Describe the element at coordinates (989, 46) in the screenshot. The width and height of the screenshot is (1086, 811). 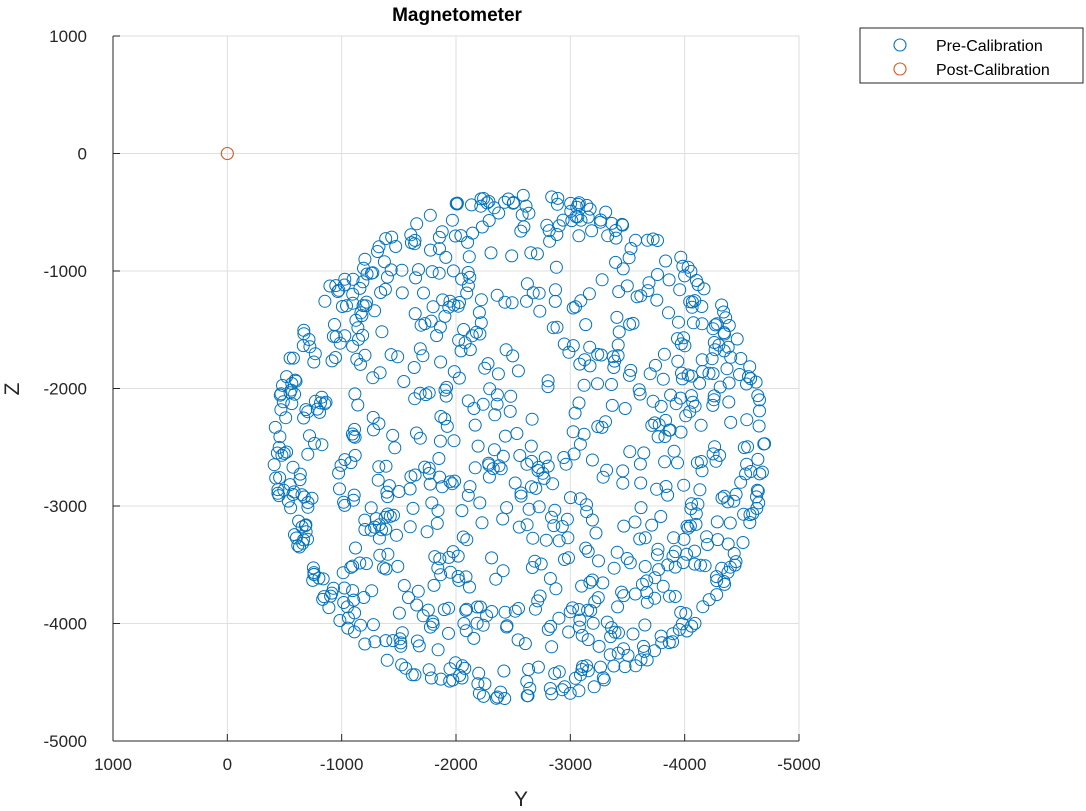
I see `legend-label-pre-calibration: Pre-Calibration` at that location.